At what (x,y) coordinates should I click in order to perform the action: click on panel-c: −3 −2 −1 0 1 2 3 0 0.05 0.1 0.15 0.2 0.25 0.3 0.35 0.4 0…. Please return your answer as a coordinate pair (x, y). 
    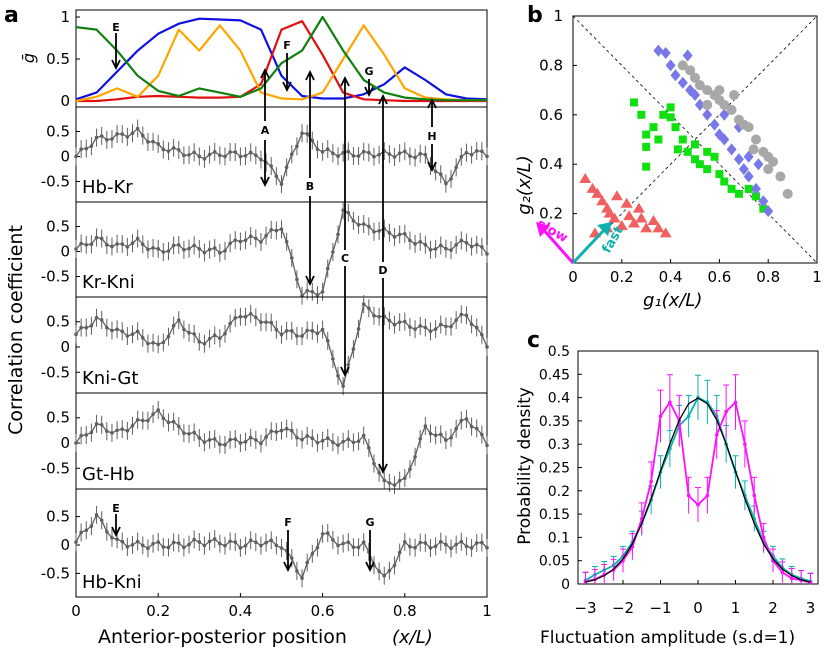
    Looking at the image, I should click on (679, 480).